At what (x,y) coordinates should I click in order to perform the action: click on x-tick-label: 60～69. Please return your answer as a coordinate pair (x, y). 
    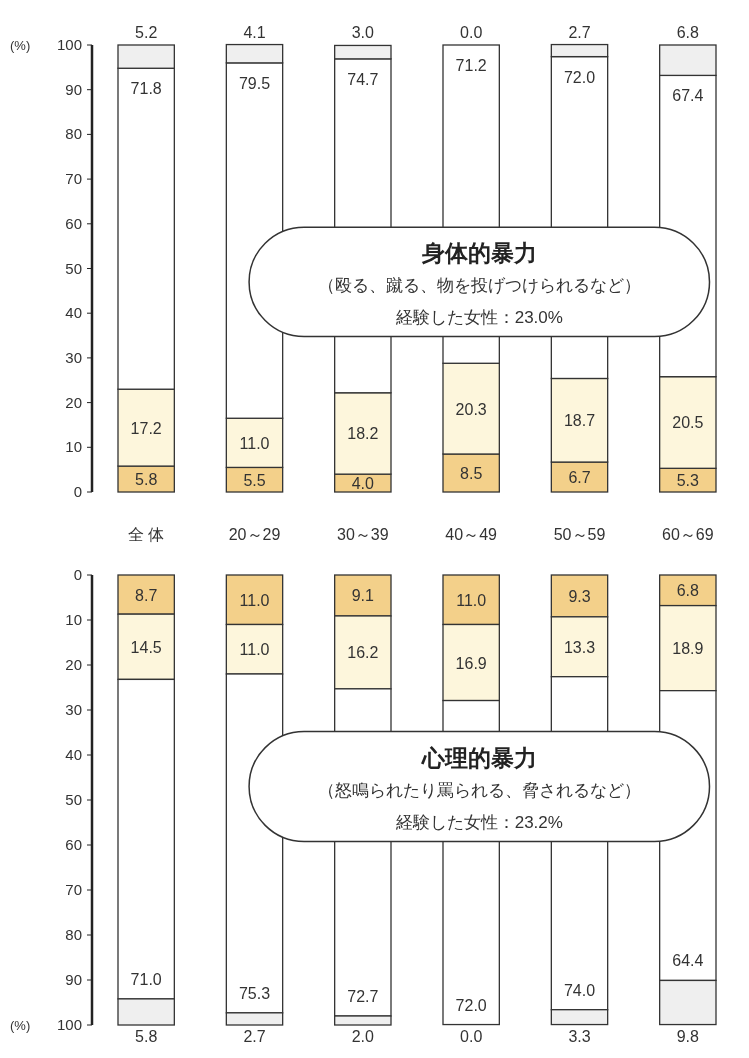
    Looking at the image, I should click on (688, 534).